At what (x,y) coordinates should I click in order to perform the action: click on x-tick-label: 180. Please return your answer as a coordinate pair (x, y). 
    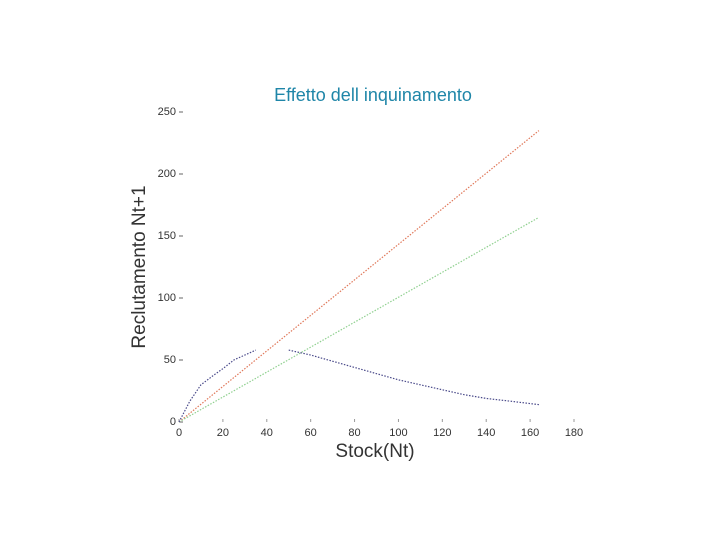
    Looking at the image, I should click on (574, 433).